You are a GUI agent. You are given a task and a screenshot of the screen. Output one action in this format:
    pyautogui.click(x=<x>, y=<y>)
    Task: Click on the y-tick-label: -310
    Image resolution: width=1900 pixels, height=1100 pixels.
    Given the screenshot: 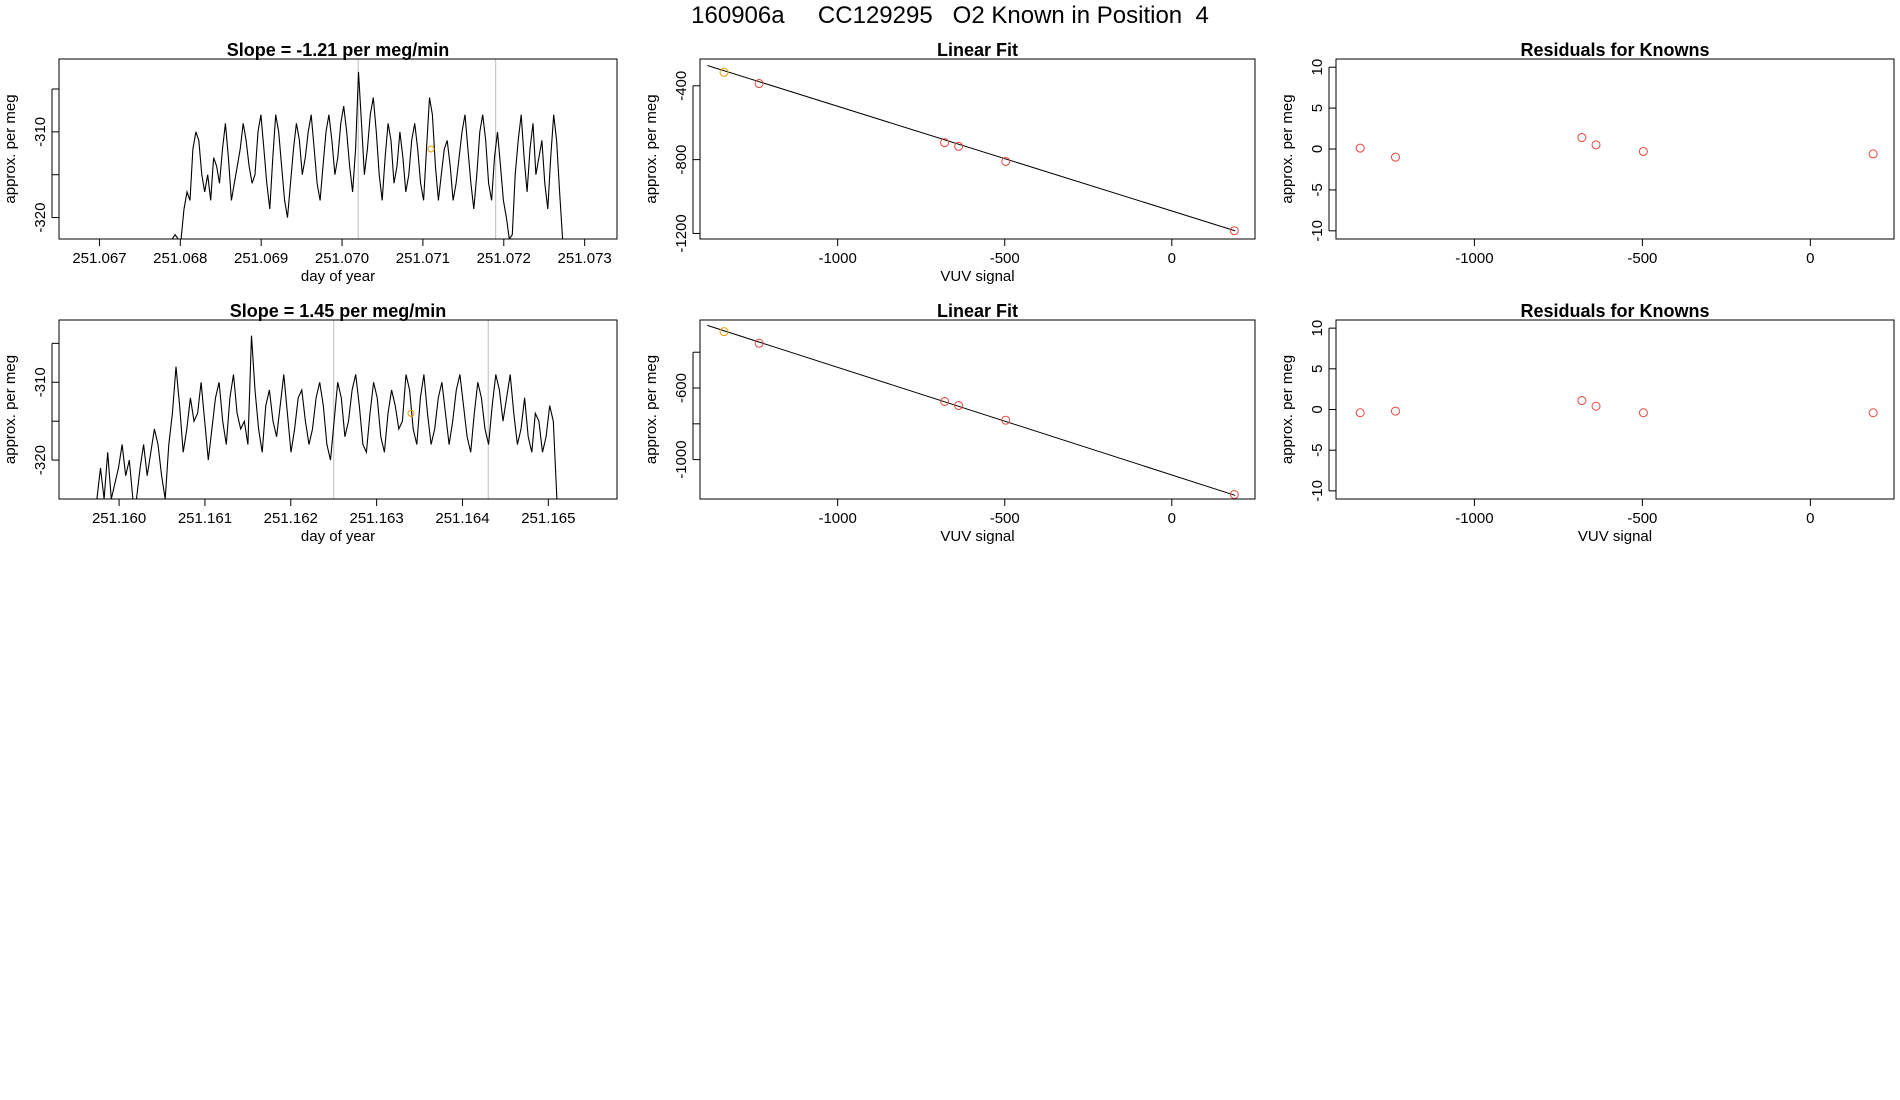 What is the action you would take?
    pyautogui.click(x=40, y=132)
    